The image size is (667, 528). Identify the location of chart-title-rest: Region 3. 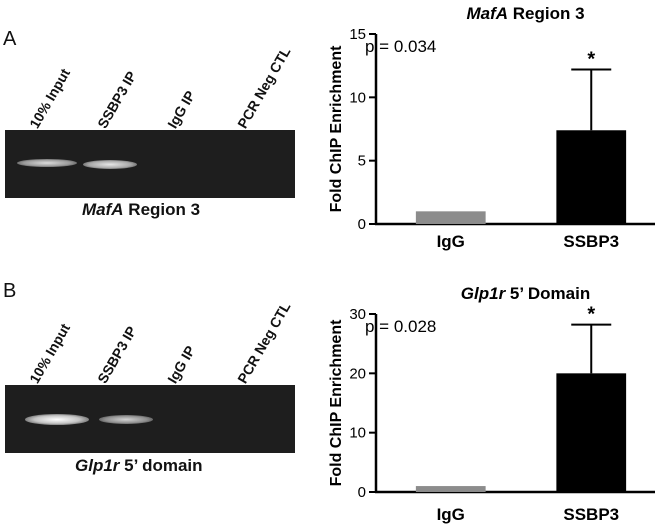
(546, 13).